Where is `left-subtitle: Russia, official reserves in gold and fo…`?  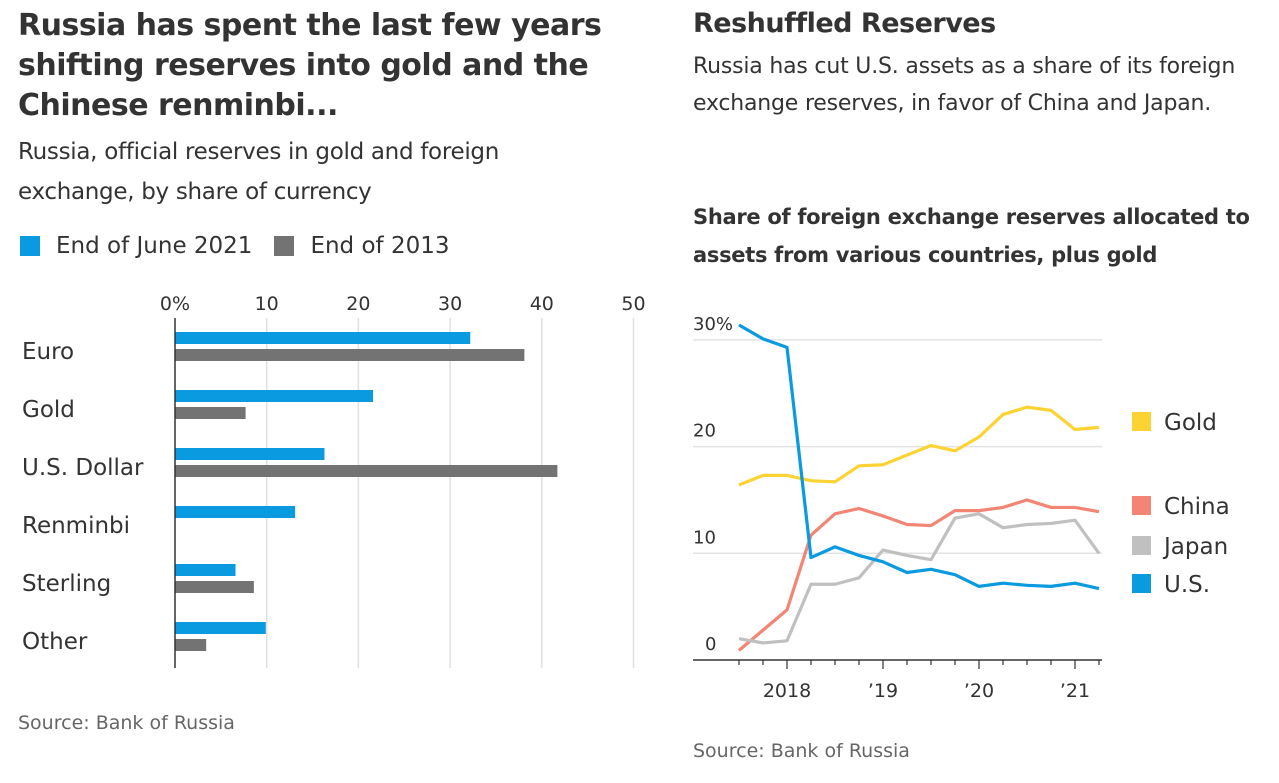
left-subtitle: Russia, official reserves in gold and fo… is located at coordinates (259, 172).